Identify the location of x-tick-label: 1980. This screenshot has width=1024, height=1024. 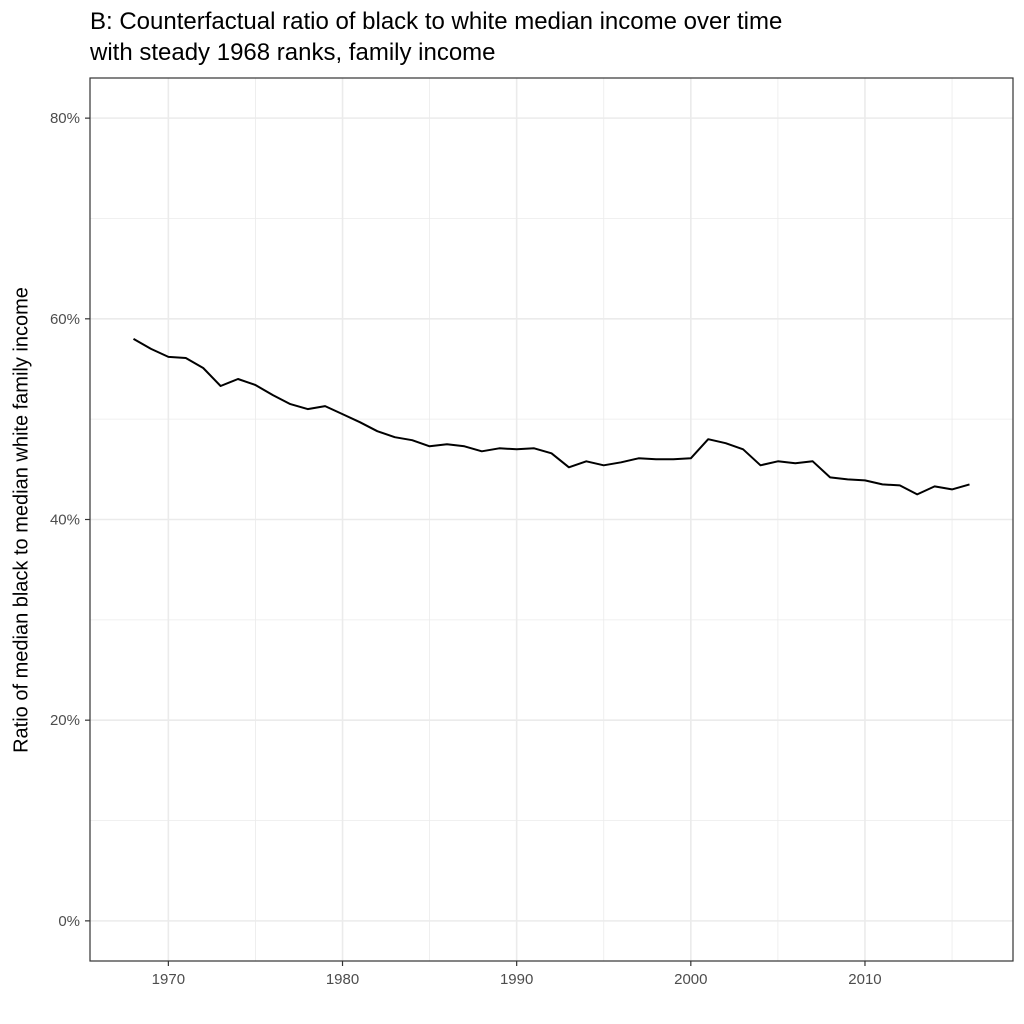
(342, 979).